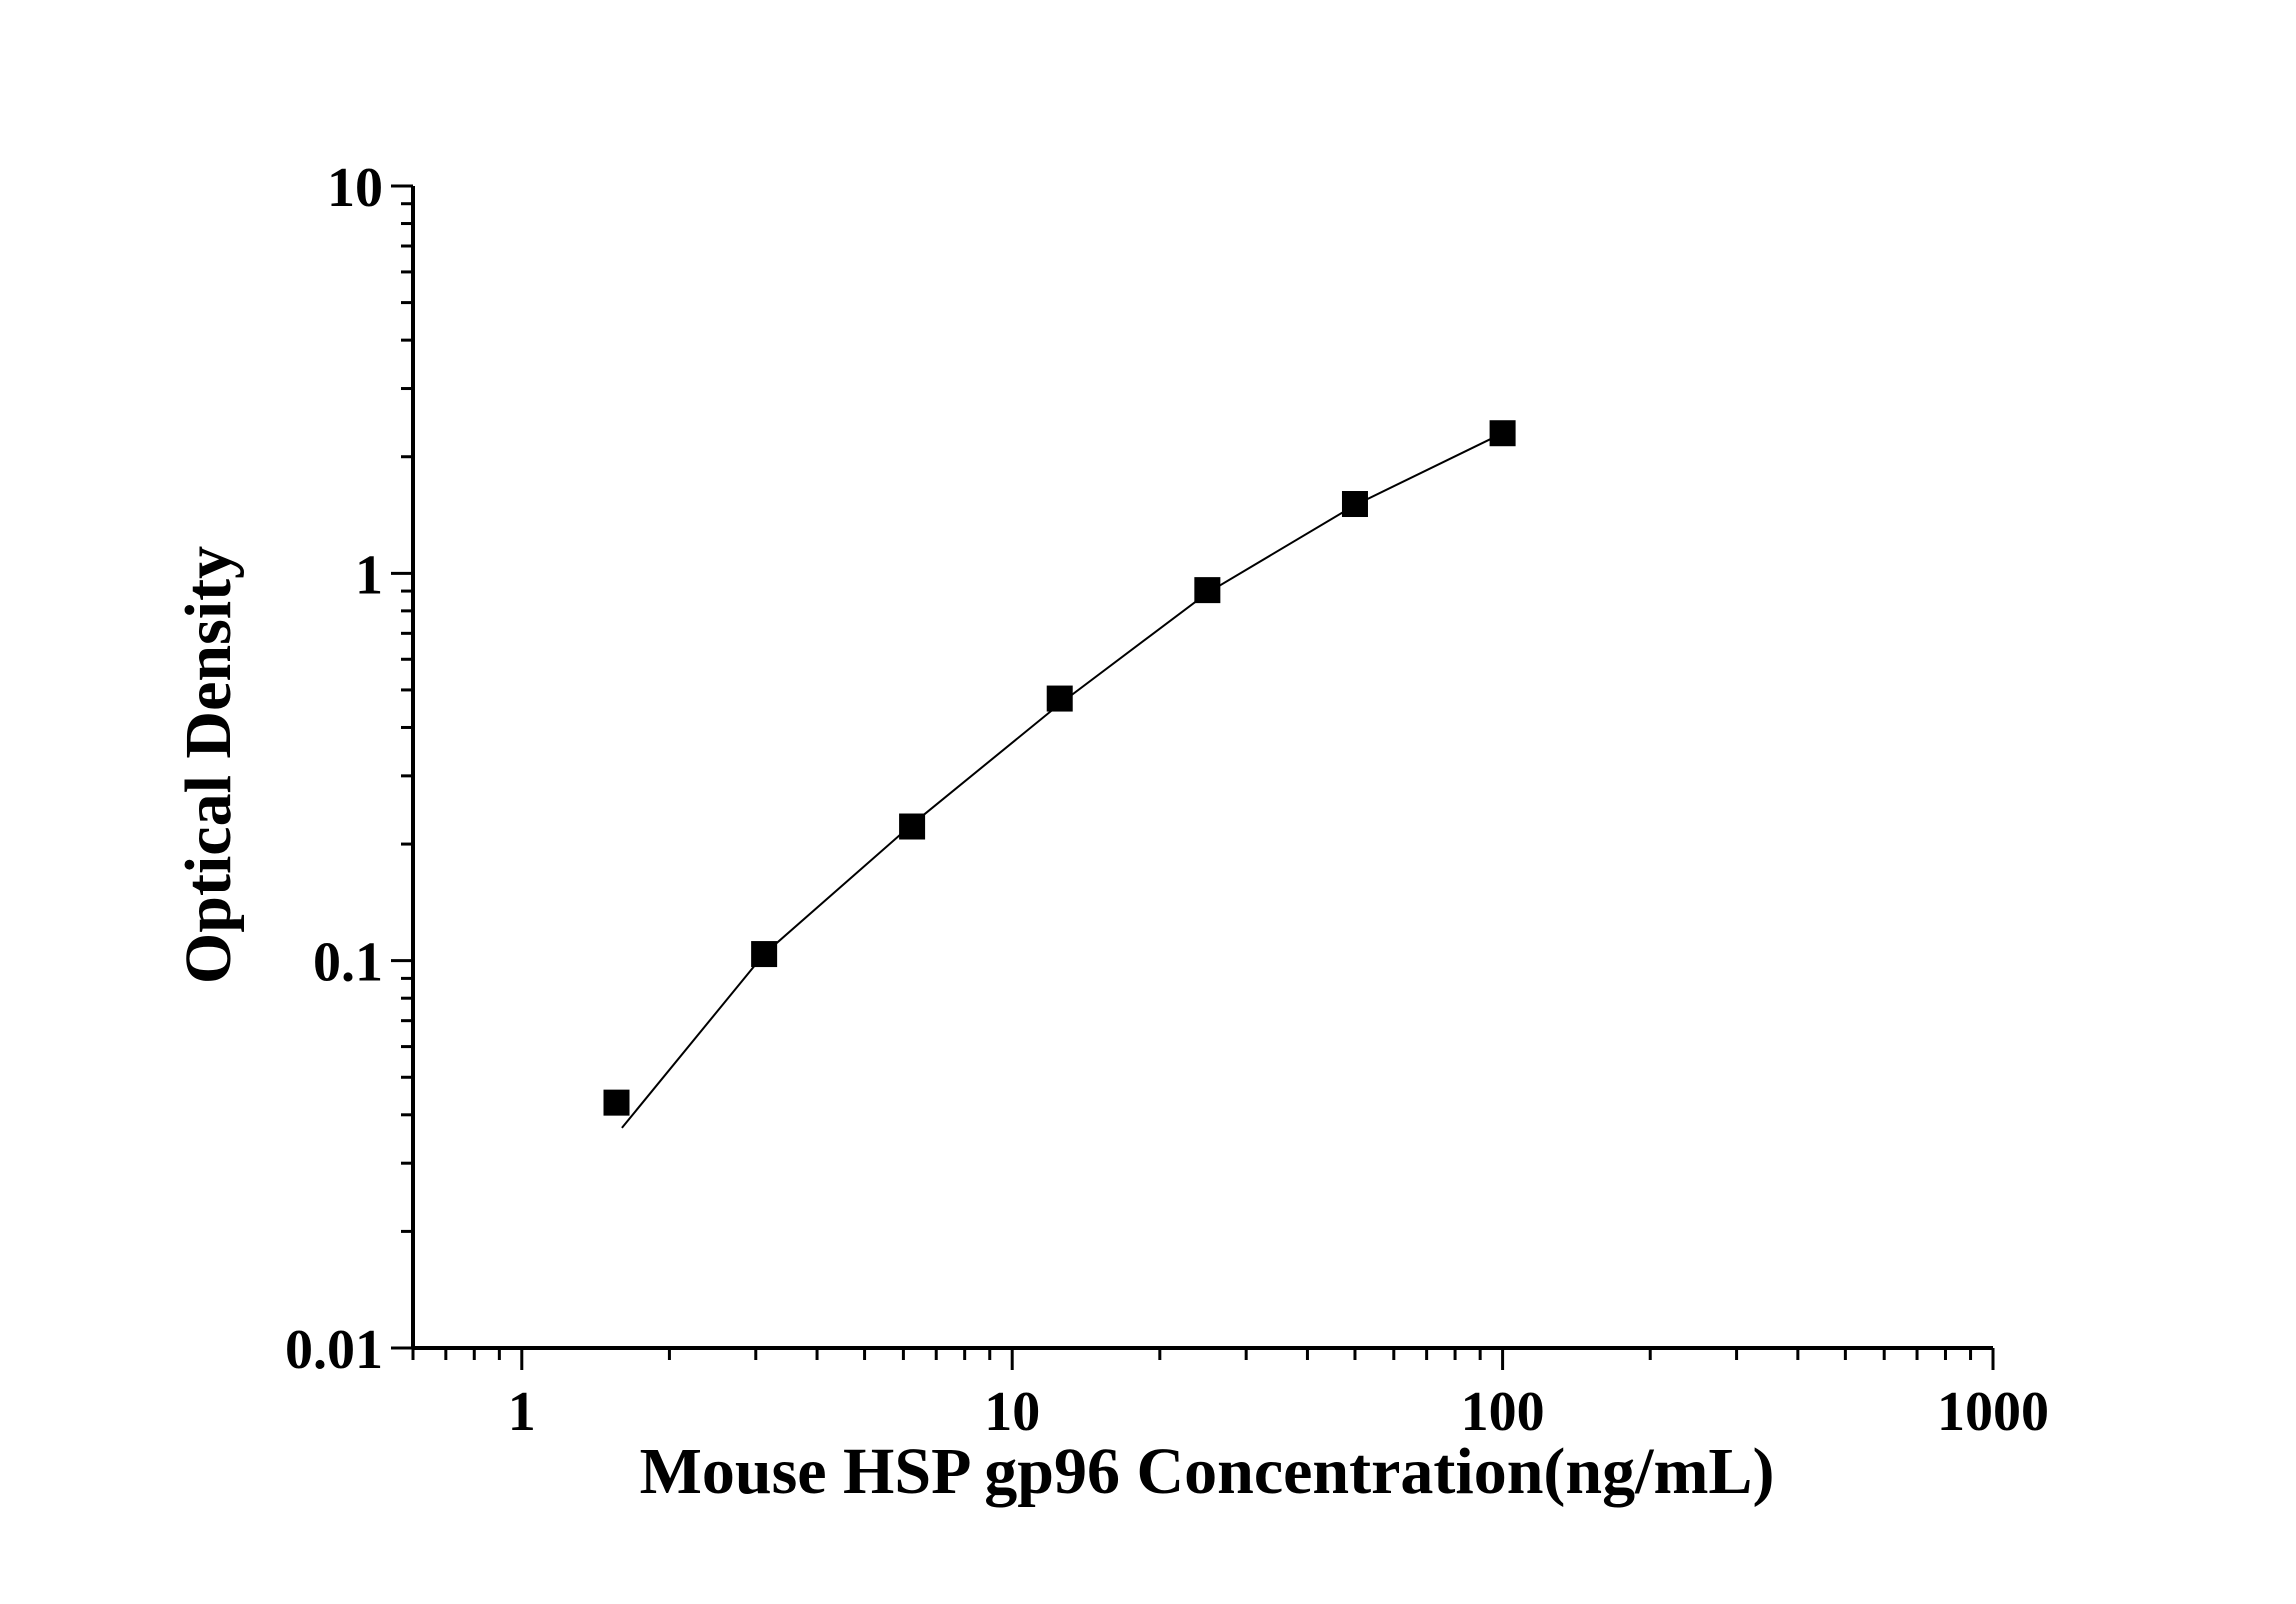 The width and height of the screenshot is (2296, 1604). I want to click on x-tick-label: 1, so click(522, 1412).